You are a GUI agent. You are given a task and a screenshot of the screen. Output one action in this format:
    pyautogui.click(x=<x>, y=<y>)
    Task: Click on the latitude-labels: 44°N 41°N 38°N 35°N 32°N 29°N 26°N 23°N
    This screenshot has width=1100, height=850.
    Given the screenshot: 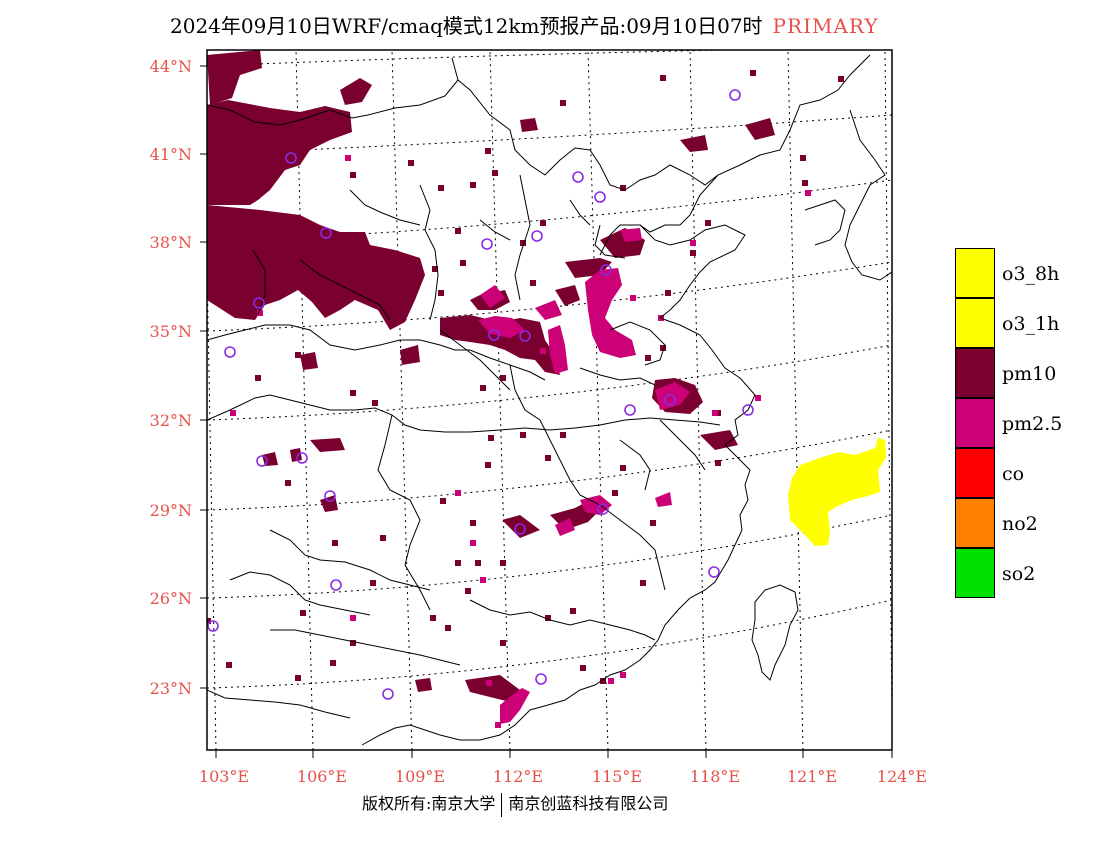 What is the action you would take?
    pyautogui.click(x=171, y=377)
    